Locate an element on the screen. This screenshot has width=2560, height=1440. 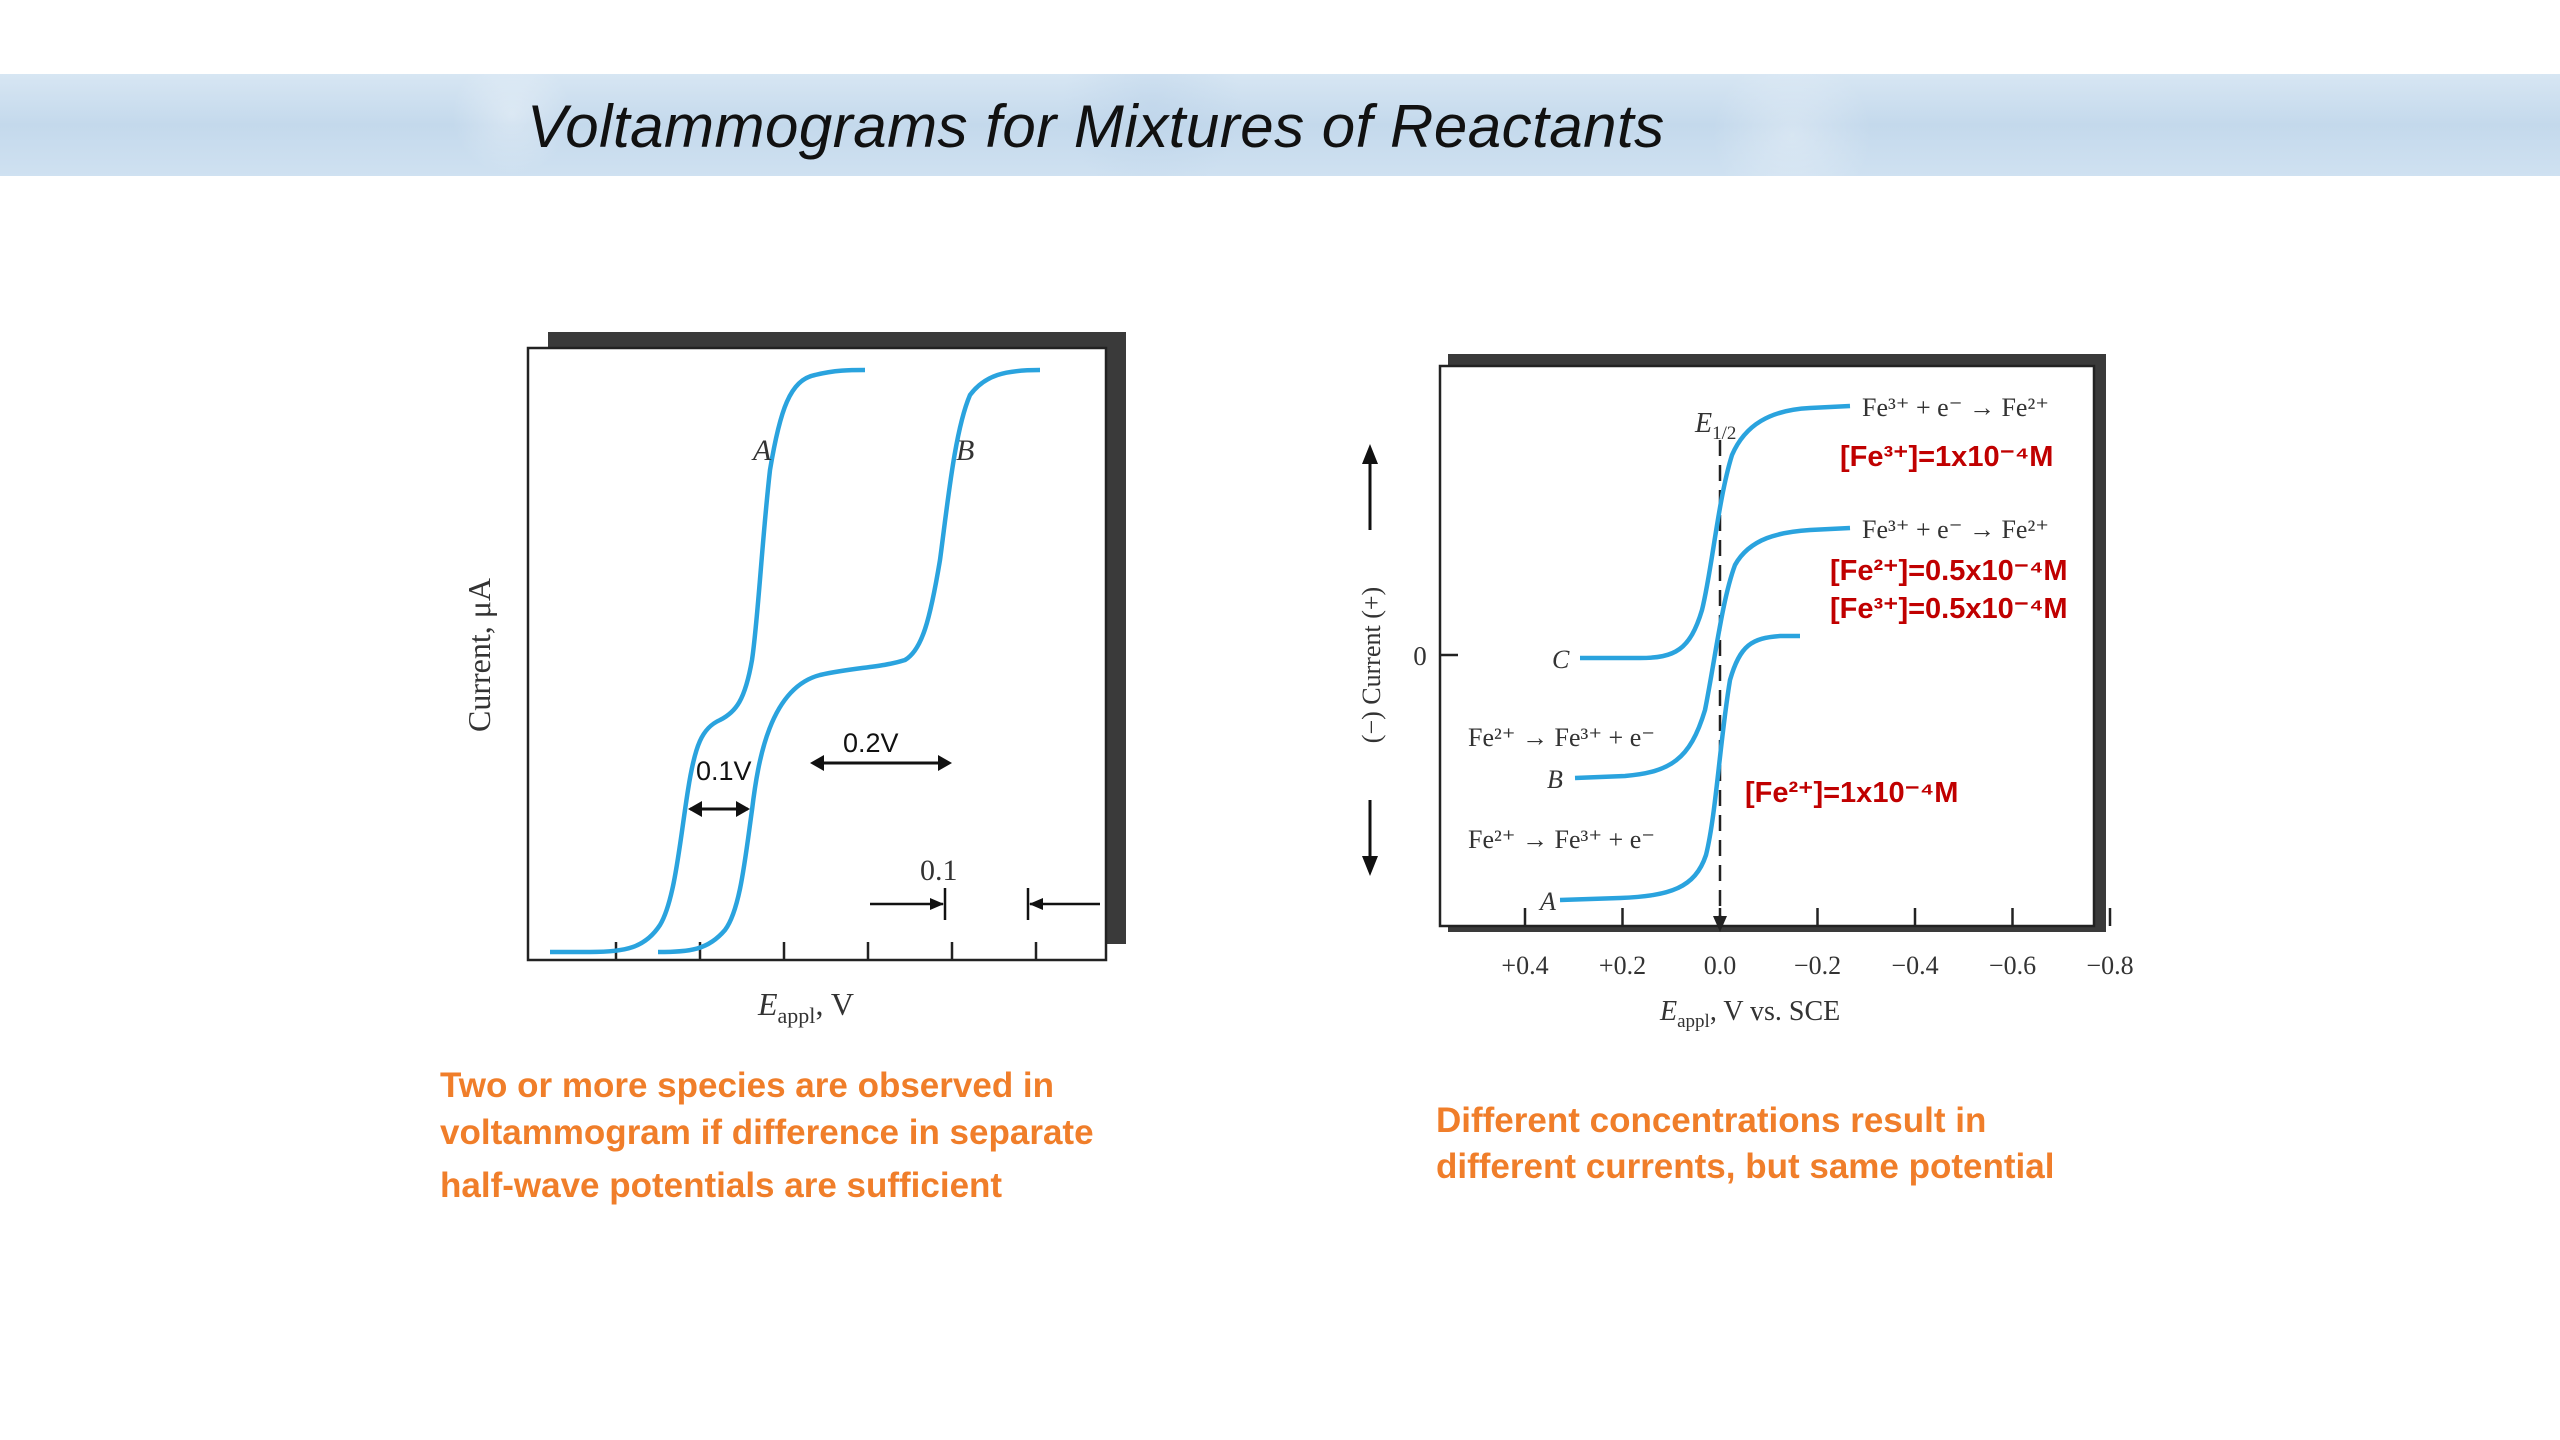
slide-title: Voltammograms for Mixtures of Reactants is located at coordinates (1096, 126).